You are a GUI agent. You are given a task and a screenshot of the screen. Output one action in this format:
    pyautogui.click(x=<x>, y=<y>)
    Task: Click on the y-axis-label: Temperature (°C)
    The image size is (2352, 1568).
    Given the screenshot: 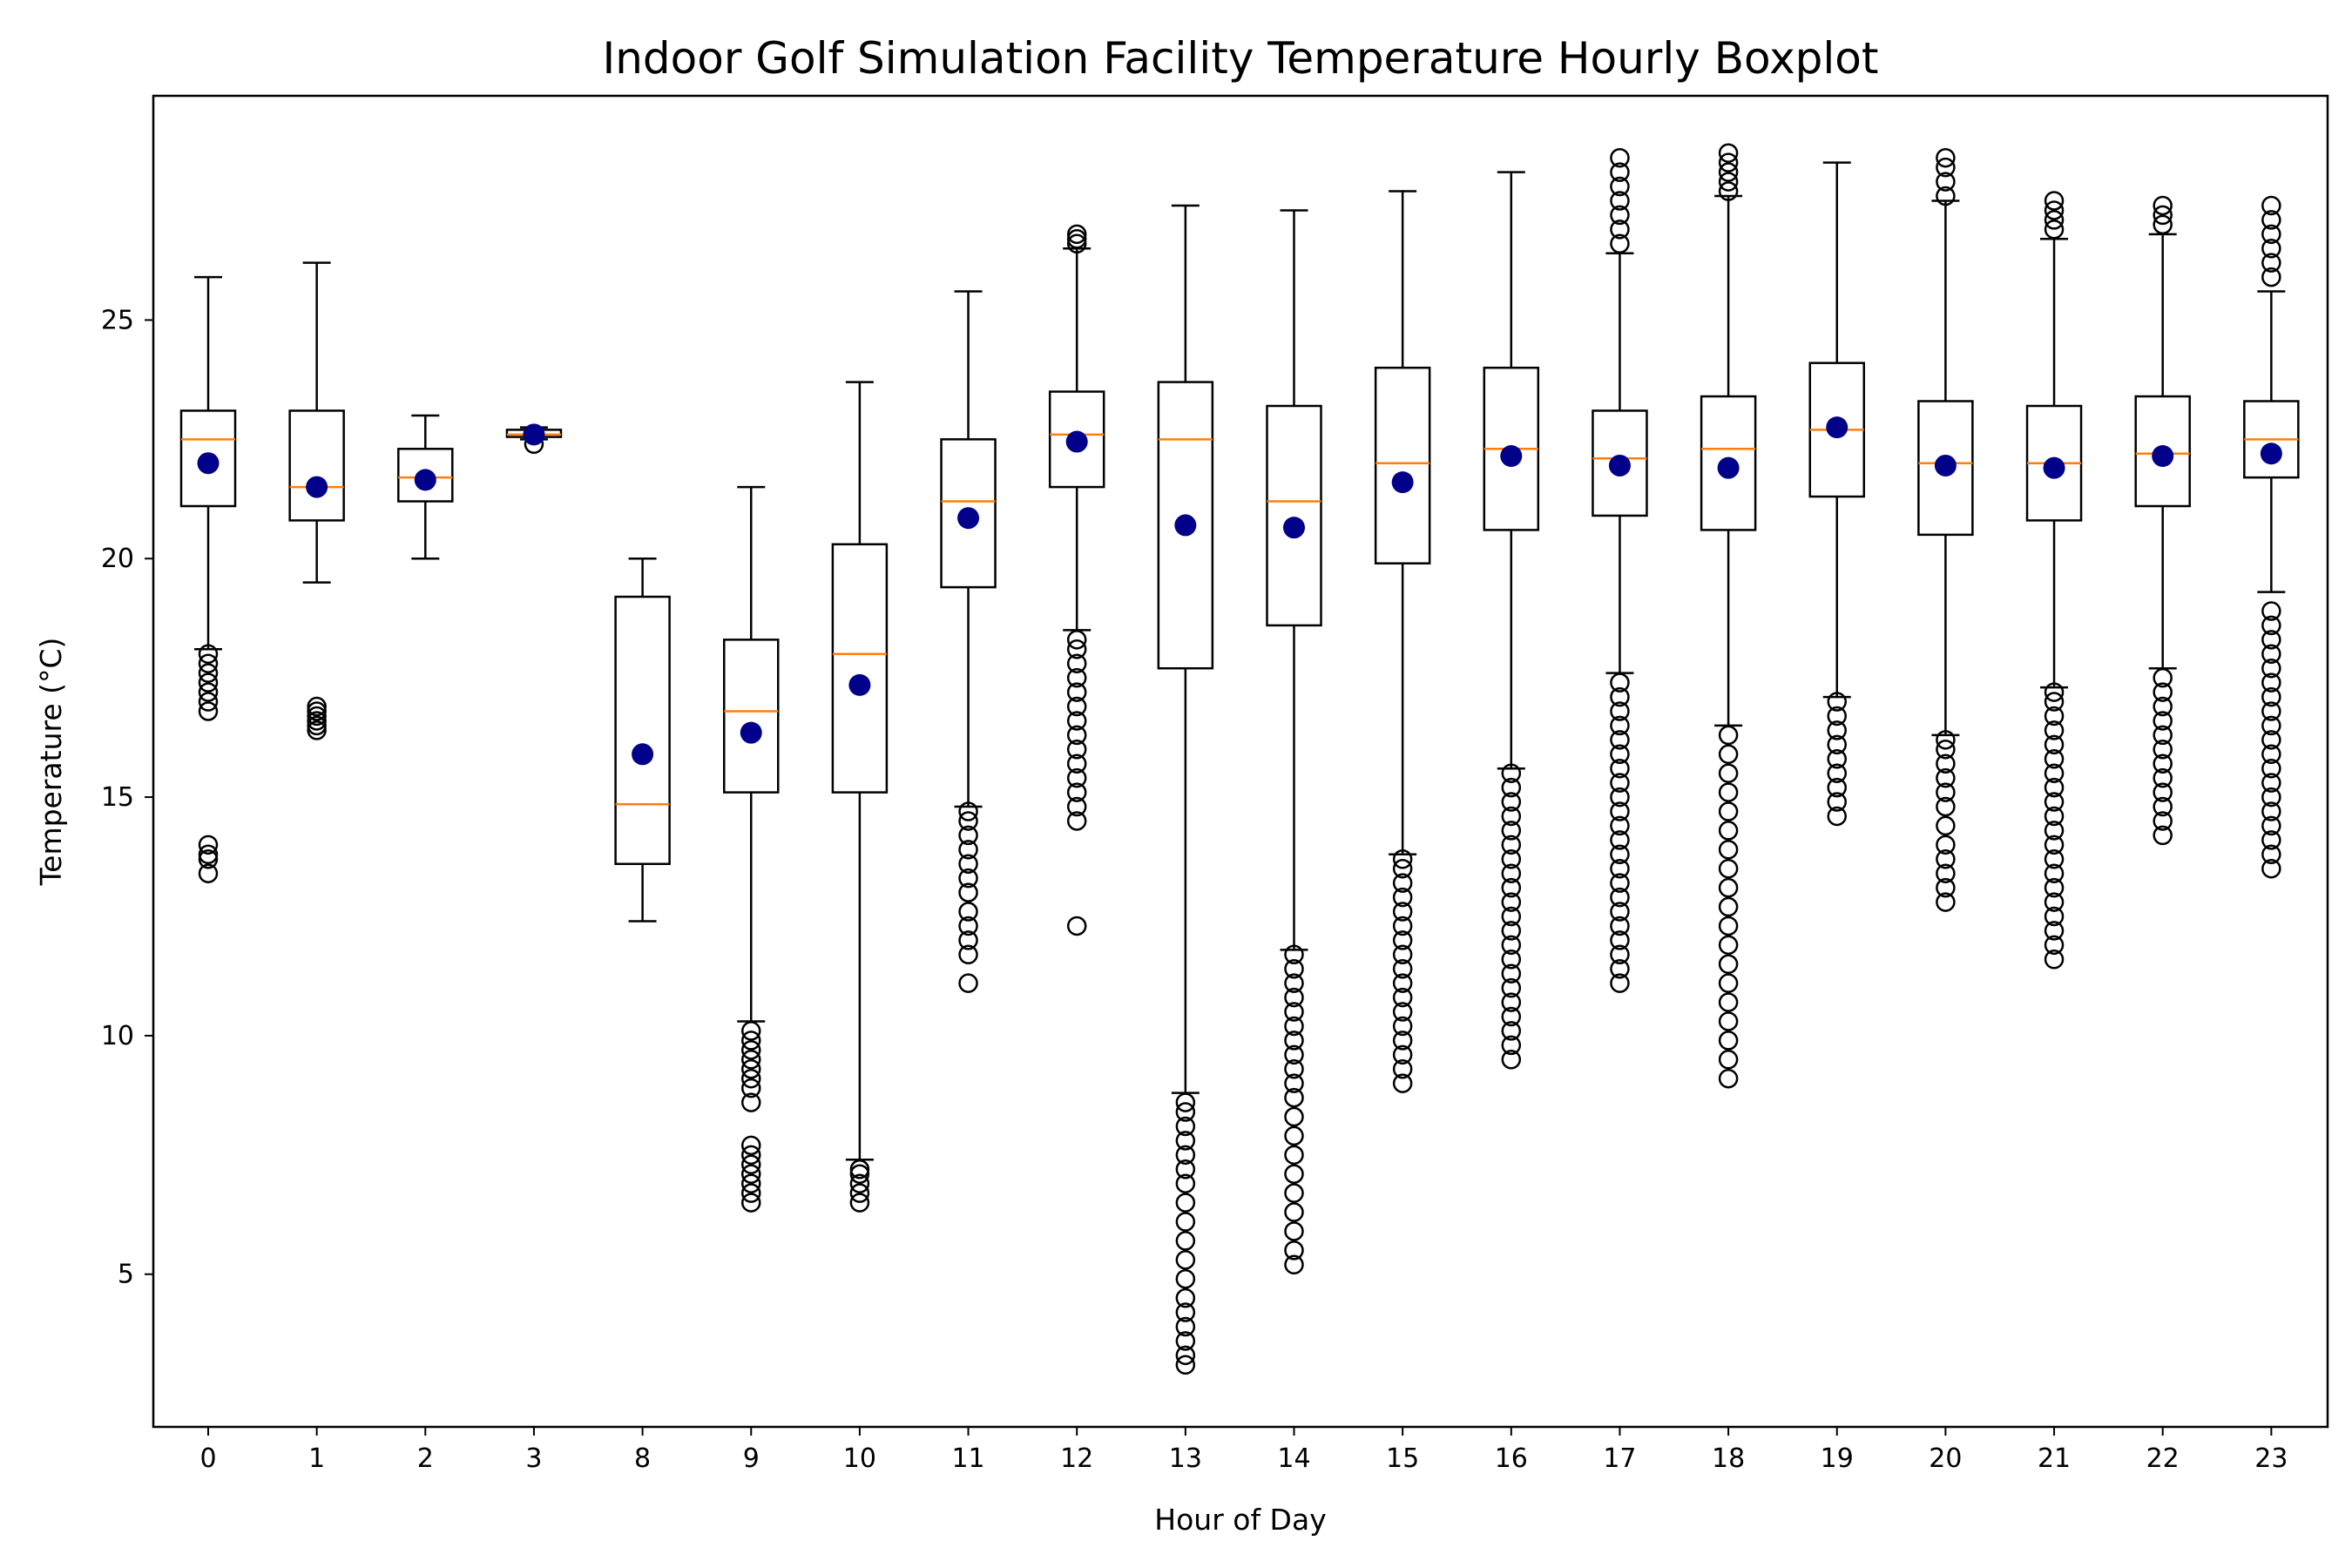 What is the action you would take?
    pyautogui.click(x=51, y=762)
    